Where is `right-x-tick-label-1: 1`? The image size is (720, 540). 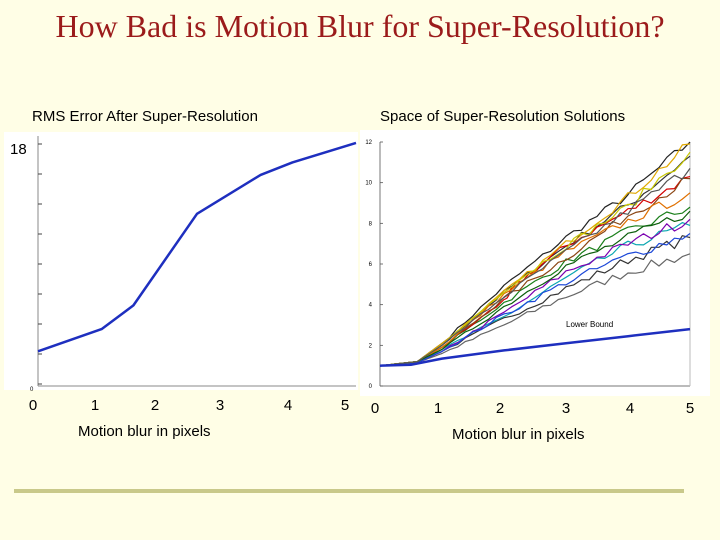
right-x-tick-label-1: 1 is located at coordinates (438, 408).